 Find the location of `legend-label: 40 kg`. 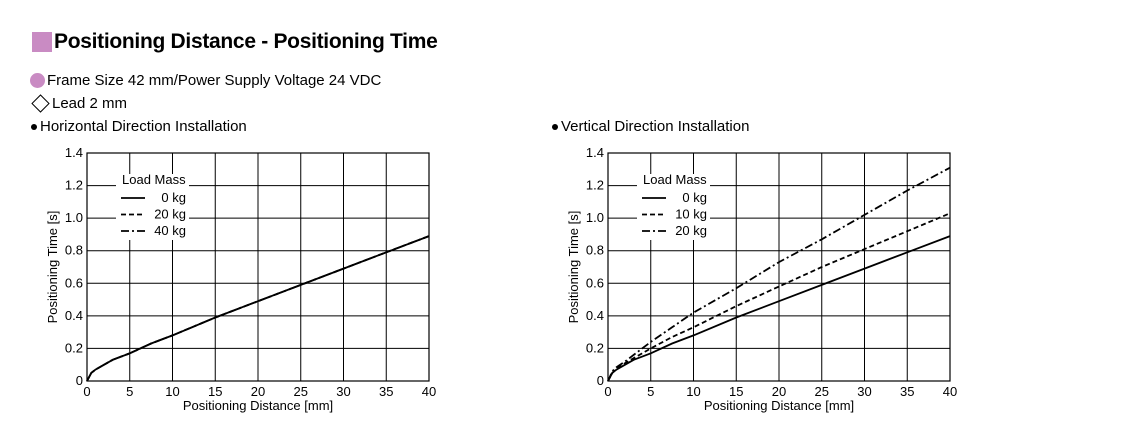

legend-label: 40 kg is located at coordinates (170, 230).